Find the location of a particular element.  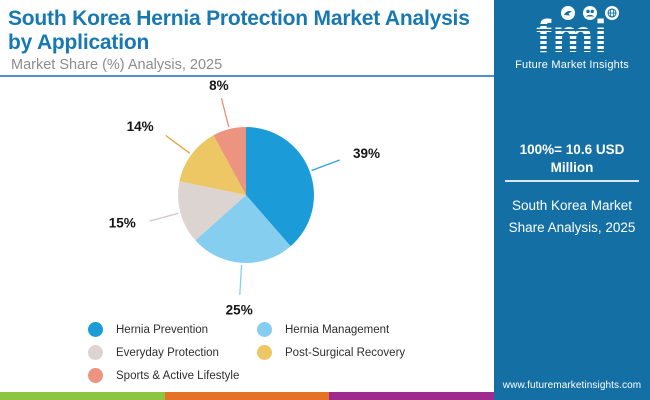

legend-label: Everyday Protection is located at coordinates (167, 352).